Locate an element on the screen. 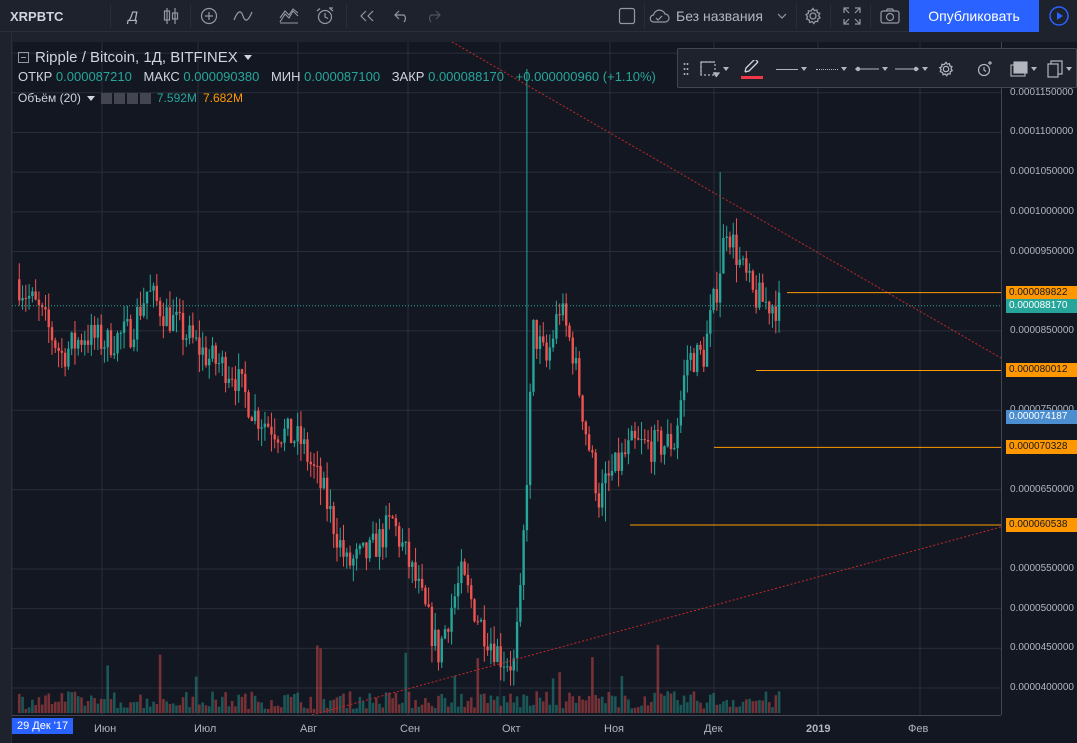 The width and height of the screenshot is (1077, 743). stream-icon is located at coordinates (1058, 16).